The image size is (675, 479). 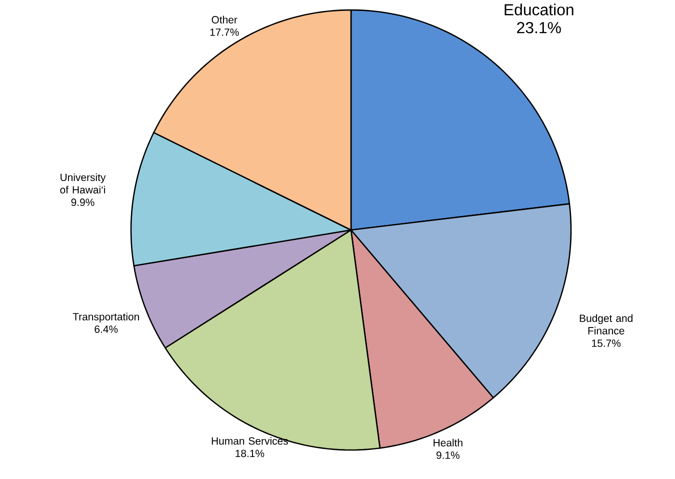 What do you see at coordinates (105, 317) in the screenshot?
I see `slice-label: Transportation` at bounding box center [105, 317].